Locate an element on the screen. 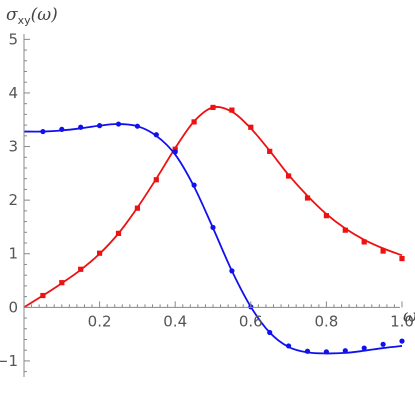 Image resolution: width=415 pixels, height=402 pixels. y-axis-title-base: σ is located at coordinates (12, 15).